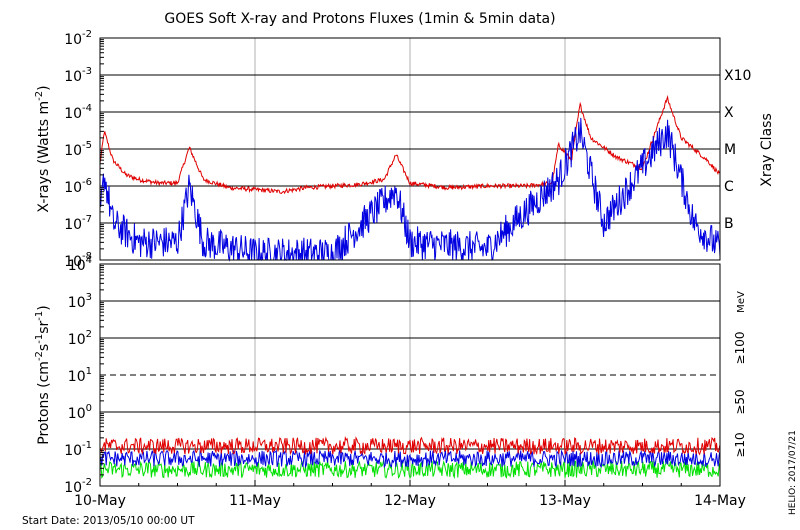 The height and width of the screenshot is (530, 800). What do you see at coordinates (740, 444) in the screenshot?
I see `proton-legend-label: ≥10` at bounding box center [740, 444].